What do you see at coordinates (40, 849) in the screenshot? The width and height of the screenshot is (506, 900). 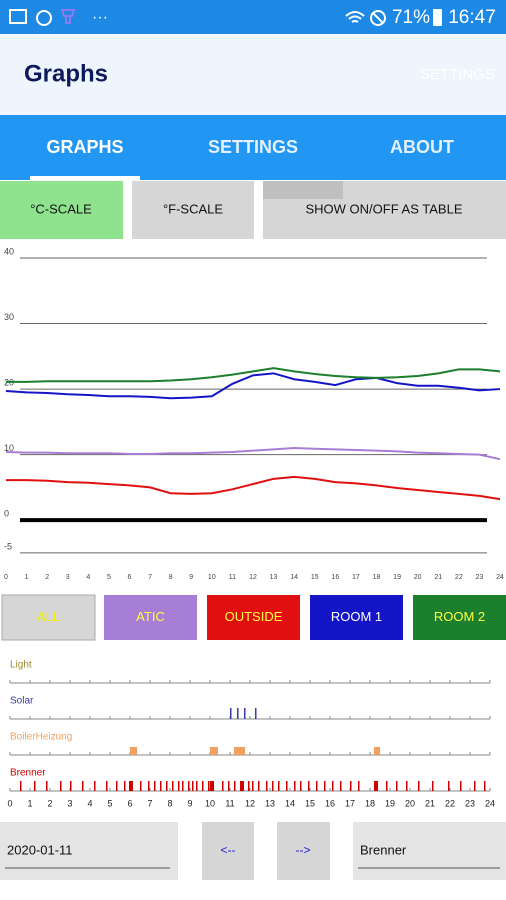 I see `date-text: 2020-01-11` at bounding box center [40, 849].